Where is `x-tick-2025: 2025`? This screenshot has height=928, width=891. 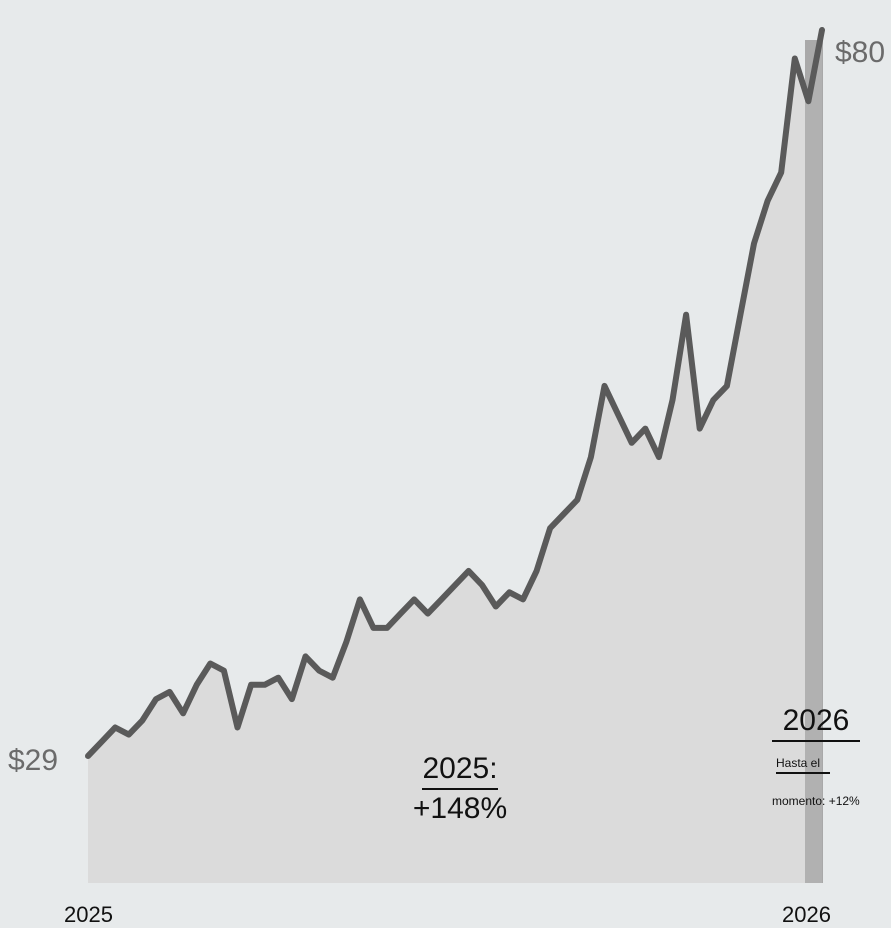 x-tick-2025: 2025 is located at coordinates (88, 914).